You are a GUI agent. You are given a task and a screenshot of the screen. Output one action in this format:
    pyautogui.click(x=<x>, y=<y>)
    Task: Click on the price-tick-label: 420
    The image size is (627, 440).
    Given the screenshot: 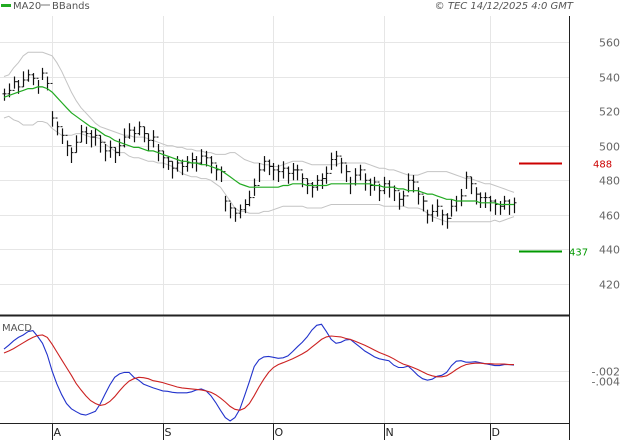 What is the action you would take?
    pyautogui.click(x=609, y=285)
    